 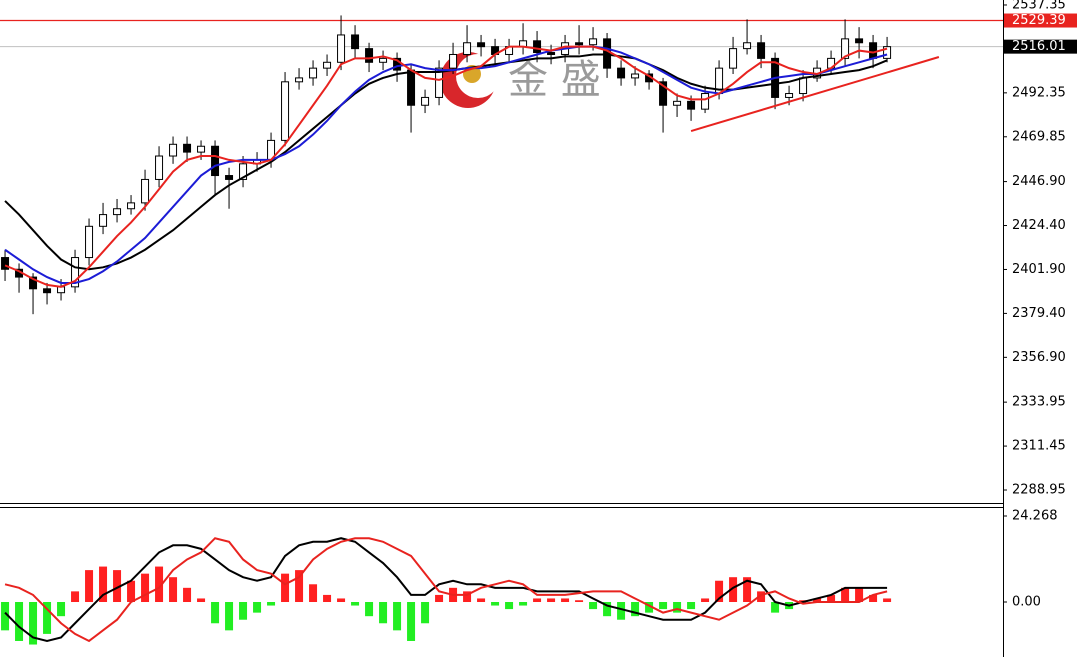 I want to click on macd-line, so click(x=446, y=590).